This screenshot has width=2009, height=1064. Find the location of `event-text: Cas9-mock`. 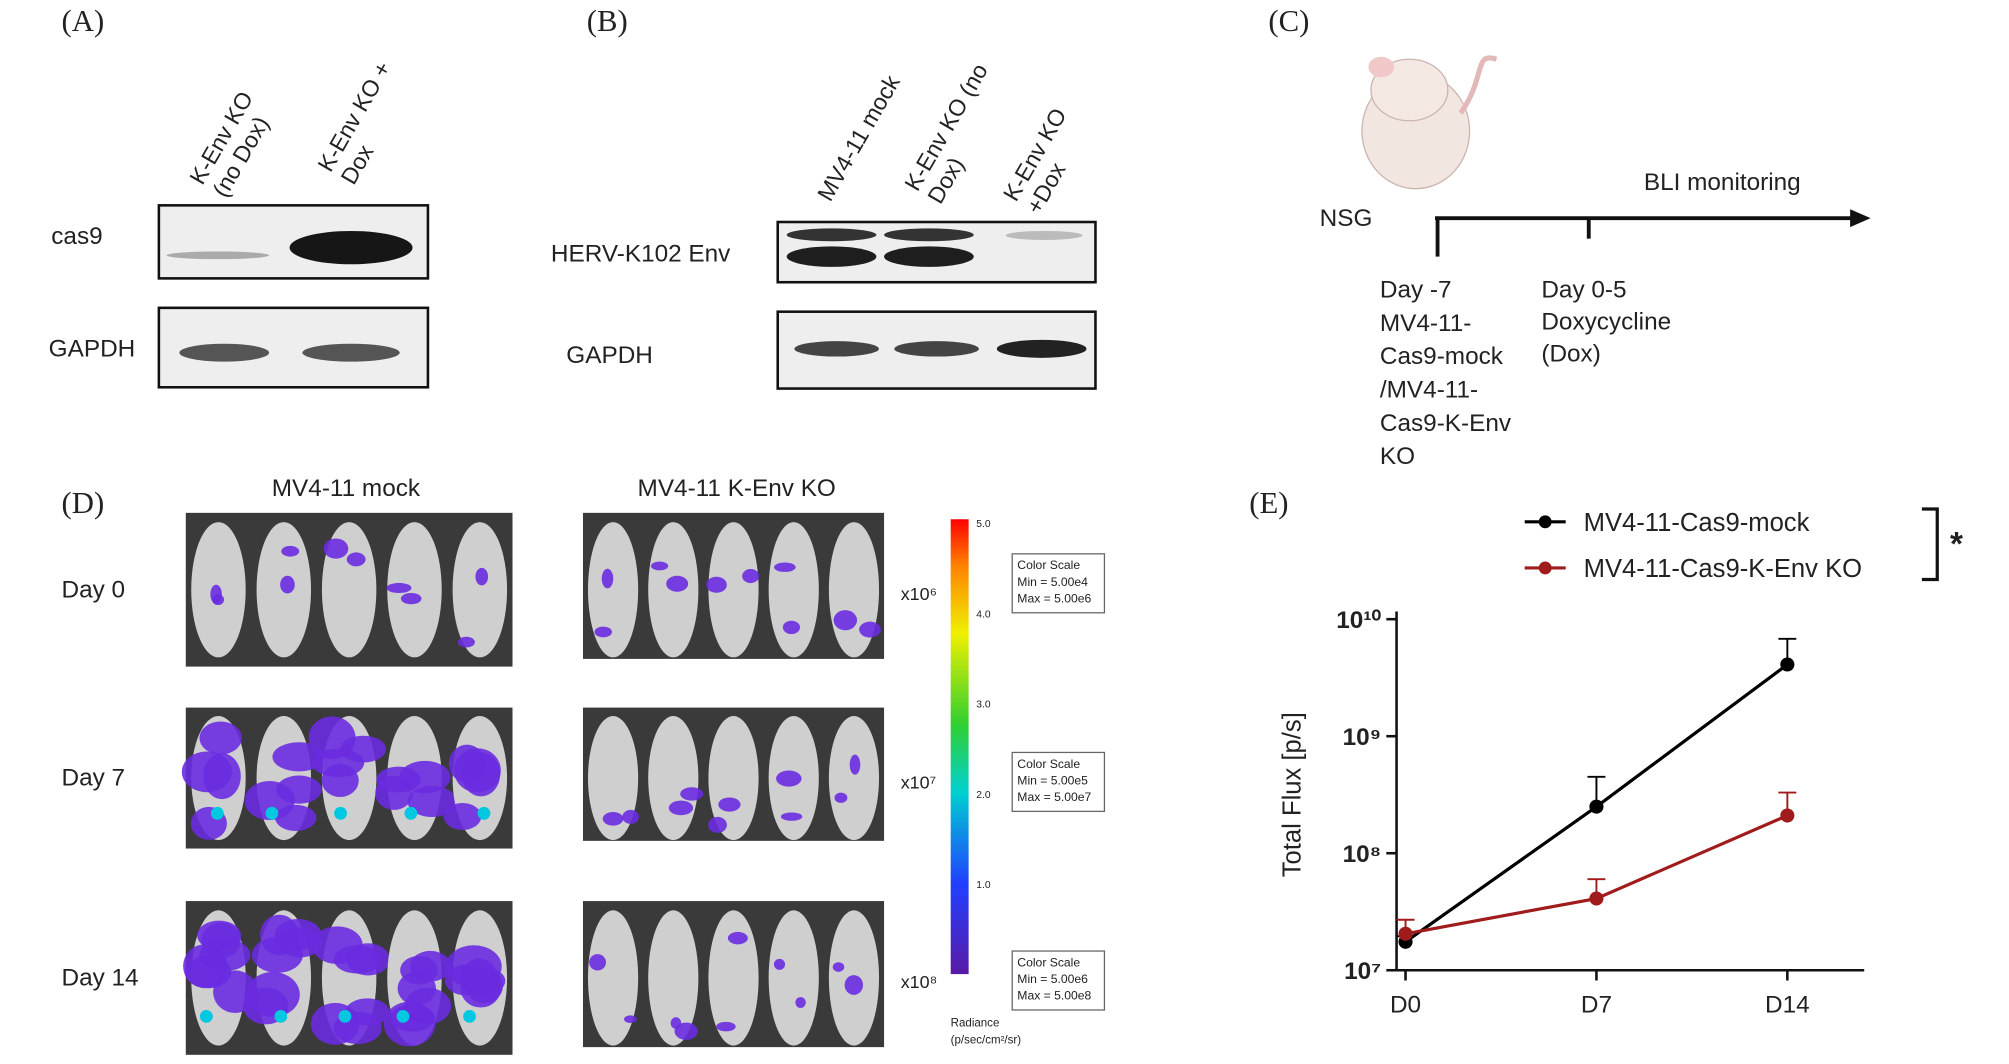

event-text: Cas9-mock is located at coordinates (1442, 356).